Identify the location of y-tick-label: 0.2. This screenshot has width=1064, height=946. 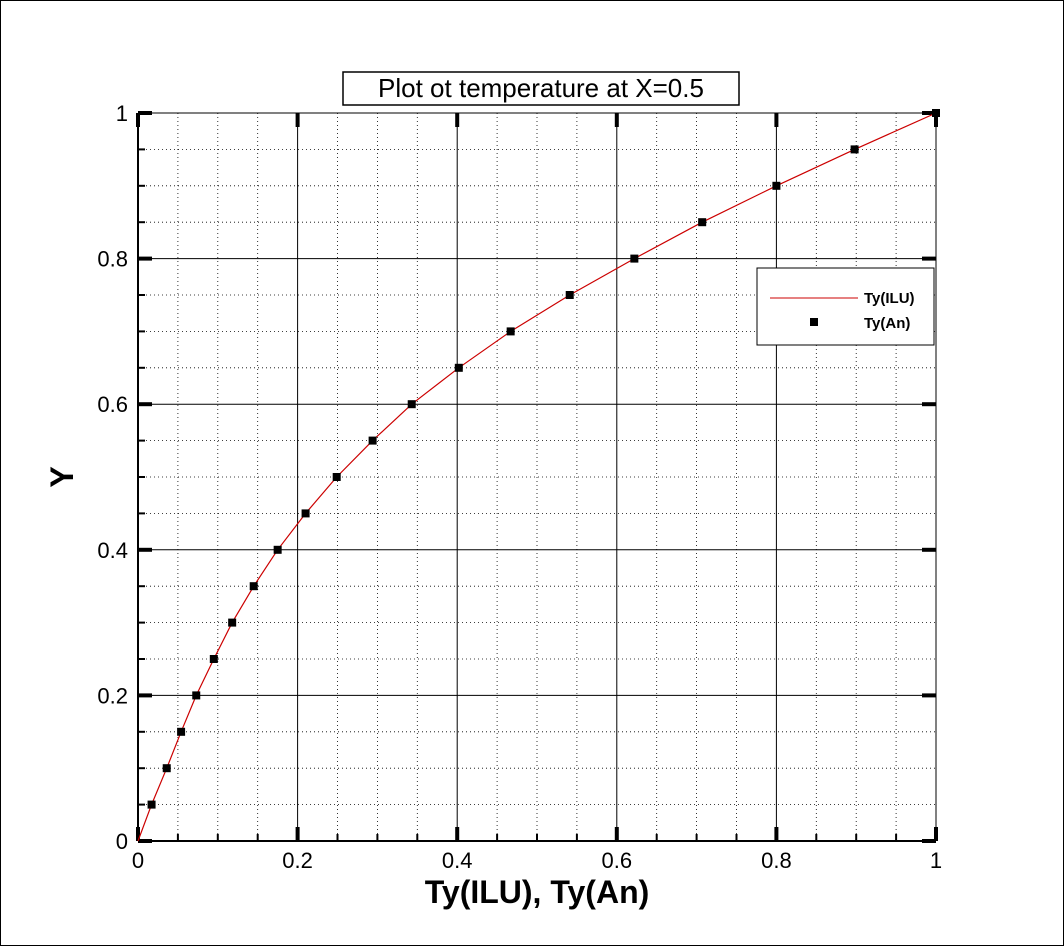
(112, 695).